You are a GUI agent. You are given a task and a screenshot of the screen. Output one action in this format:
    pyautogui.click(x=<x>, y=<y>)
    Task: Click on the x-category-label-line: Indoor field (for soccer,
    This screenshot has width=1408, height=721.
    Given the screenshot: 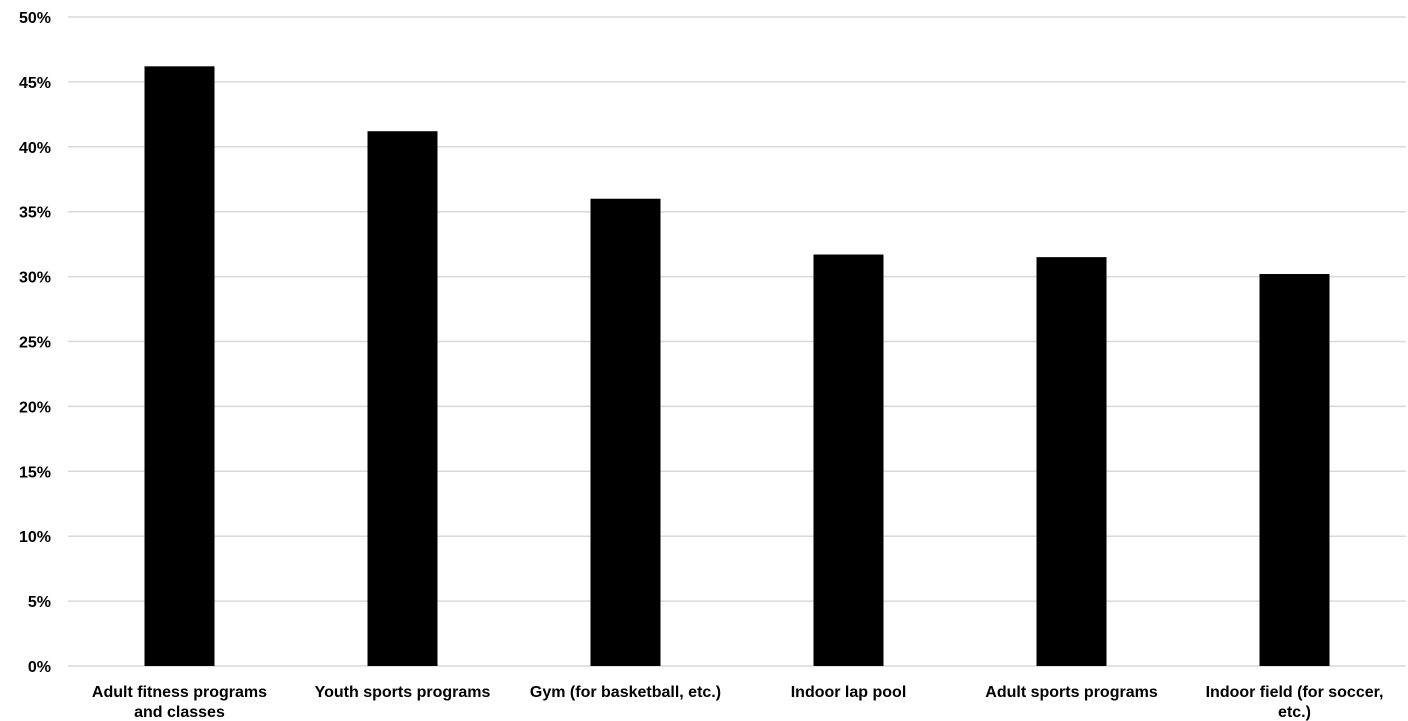 What is the action you would take?
    pyautogui.click(x=1295, y=692)
    